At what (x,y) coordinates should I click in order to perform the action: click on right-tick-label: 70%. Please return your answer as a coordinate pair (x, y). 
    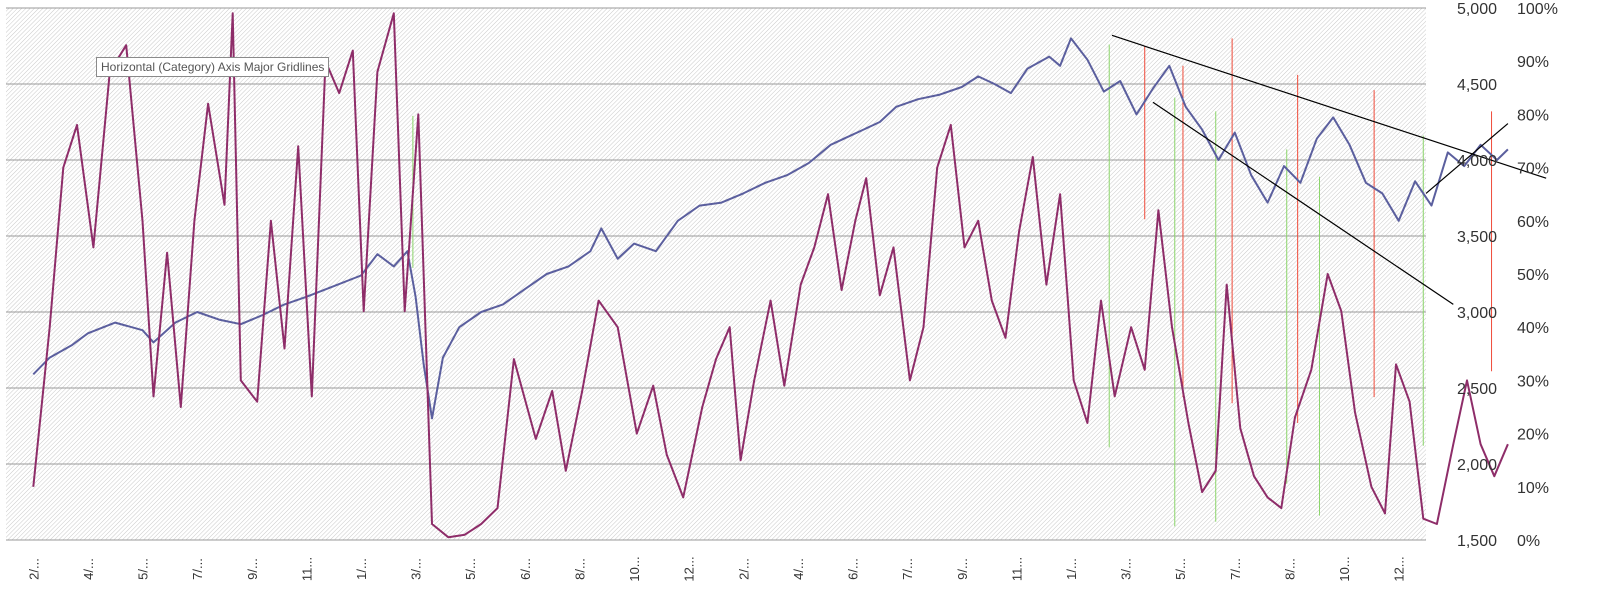
    Looking at the image, I should click on (1533, 169).